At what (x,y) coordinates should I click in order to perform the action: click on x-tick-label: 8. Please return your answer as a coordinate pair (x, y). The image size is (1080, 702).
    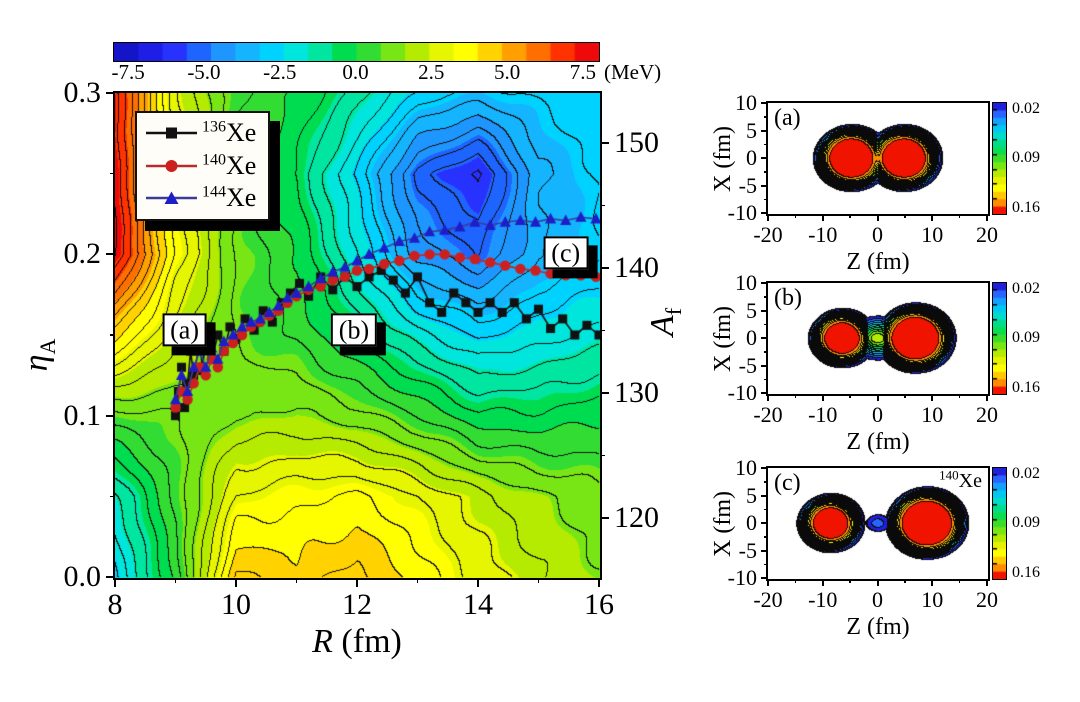
    Looking at the image, I should click on (115, 604).